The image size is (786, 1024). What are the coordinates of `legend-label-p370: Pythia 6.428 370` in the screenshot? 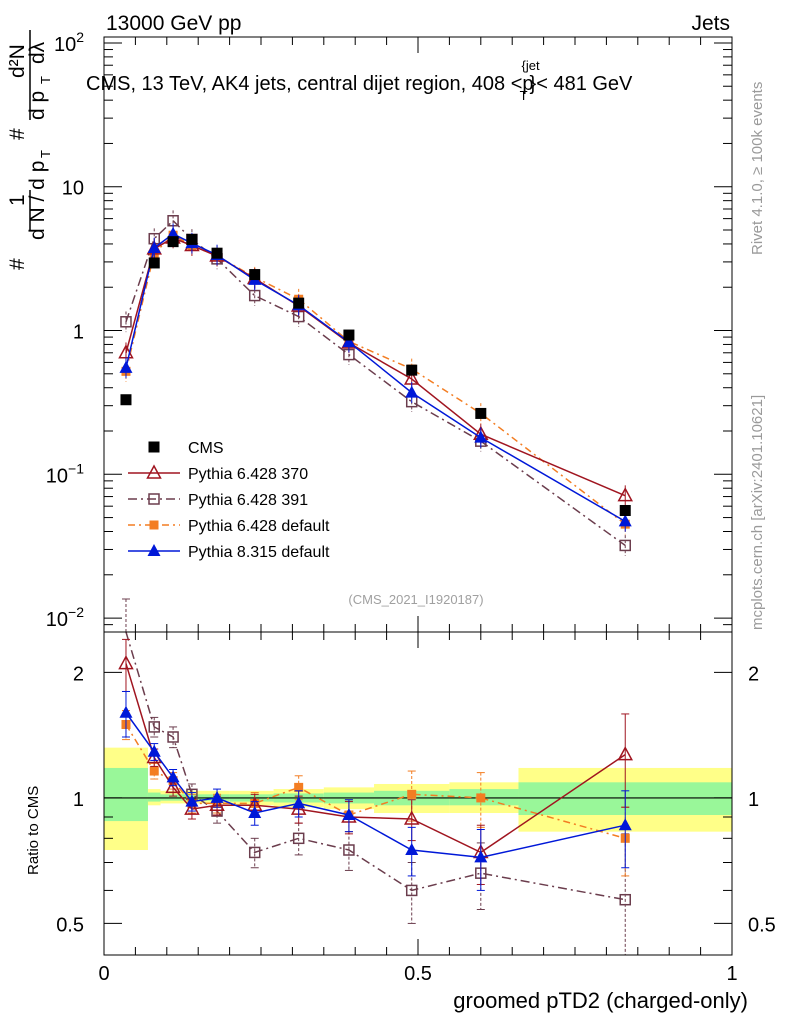 It's located at (248, 474).